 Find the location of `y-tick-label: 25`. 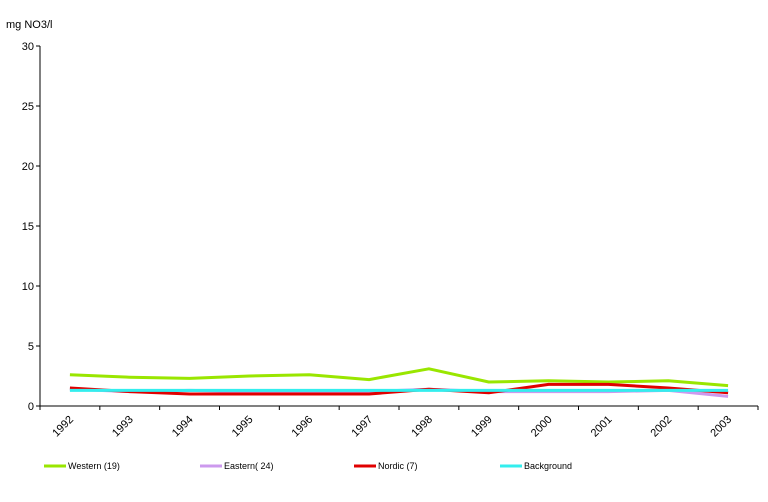

y-tick-label: 25 is located at coordinates (28, 107).